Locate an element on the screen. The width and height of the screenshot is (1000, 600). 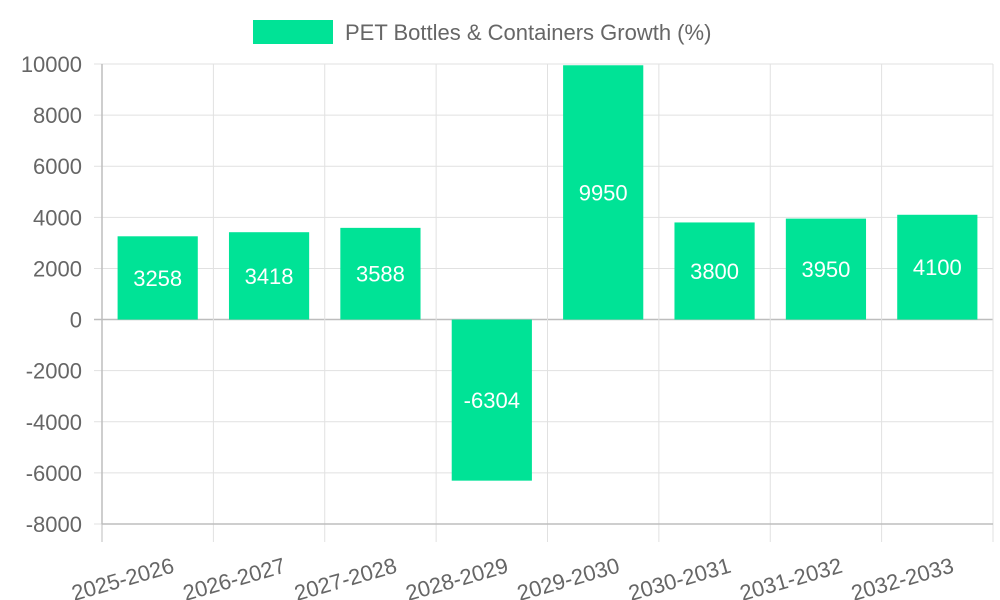
y-tick-label: -8000 is located at coordinates (54, 524).